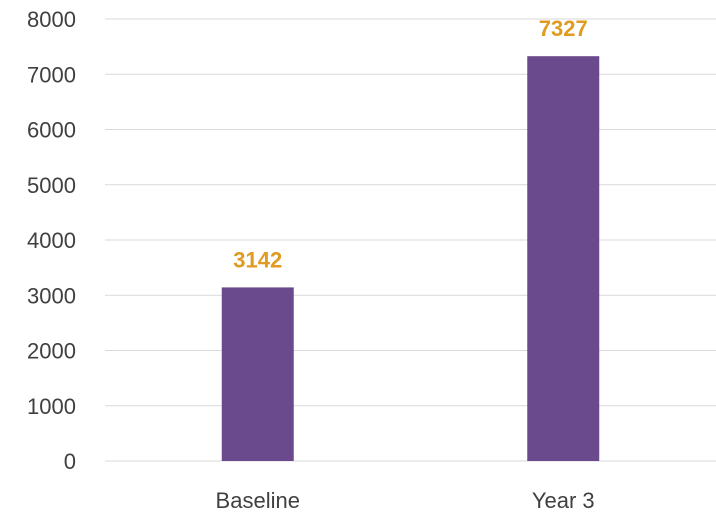 The width and height of the screenshot is (716, 517). Describe the element at coordinates (51, 130) in the screenshot. I see `y-tick-label: 6000` at that location.